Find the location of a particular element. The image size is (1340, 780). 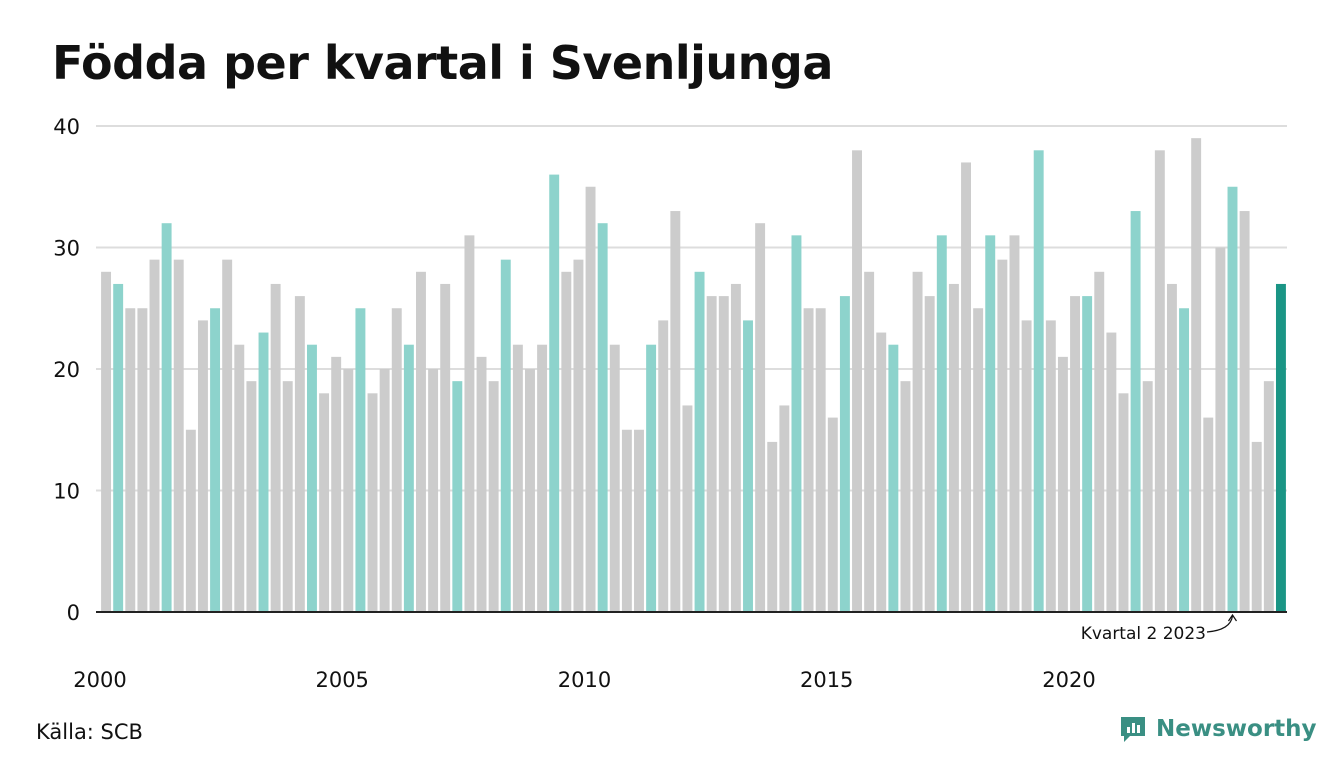

x-tick-label: 2015 is located at coordinates (826, 680).